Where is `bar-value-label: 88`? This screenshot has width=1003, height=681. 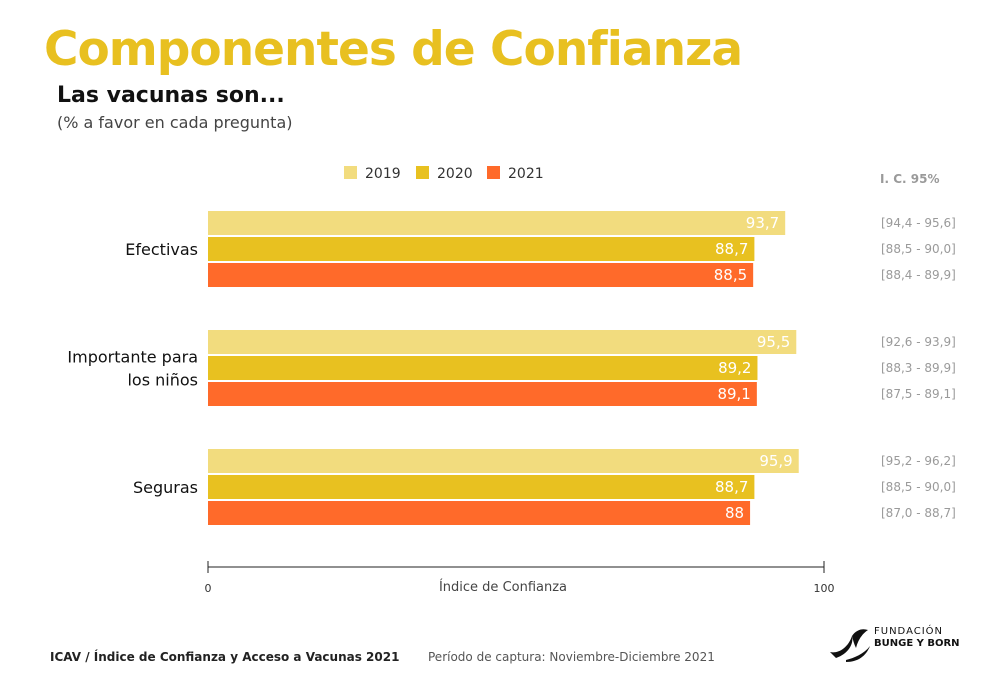
bar-value-label: 88 is located at coordinates (734, 513).